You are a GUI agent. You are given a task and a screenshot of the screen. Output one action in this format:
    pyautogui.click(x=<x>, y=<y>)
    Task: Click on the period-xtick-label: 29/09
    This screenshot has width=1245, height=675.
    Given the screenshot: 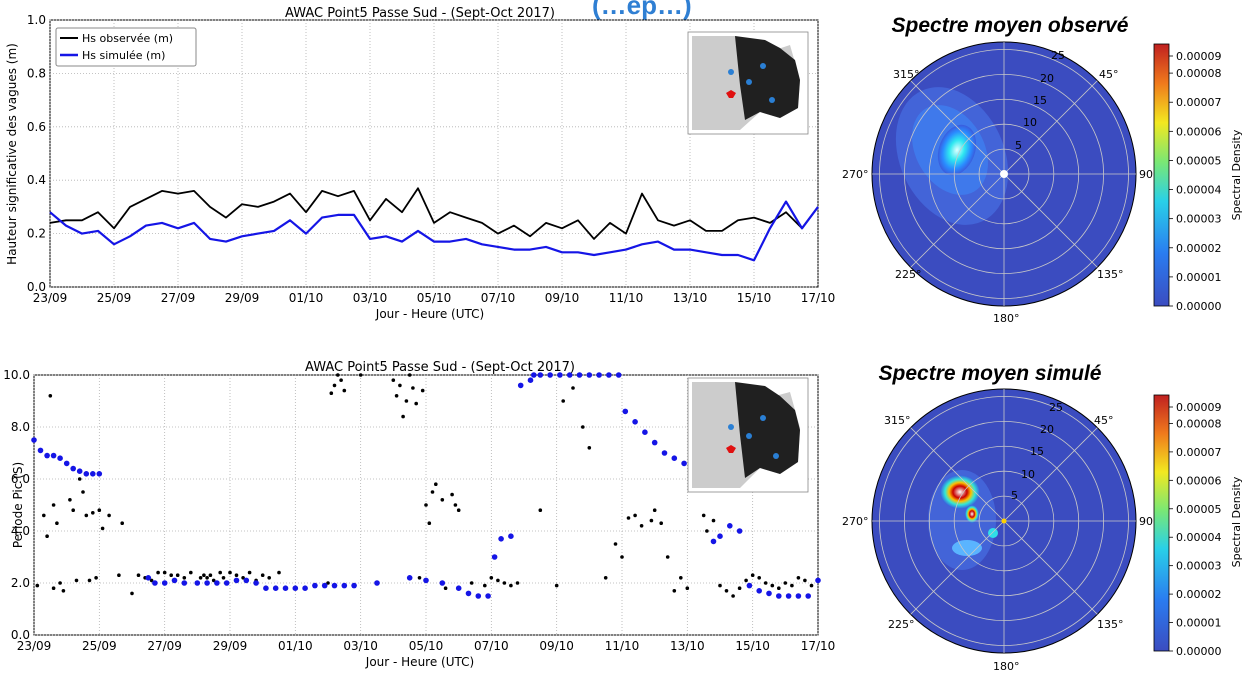 What is the action you would take?
    pyautogui.click(x=230, y=646)
    